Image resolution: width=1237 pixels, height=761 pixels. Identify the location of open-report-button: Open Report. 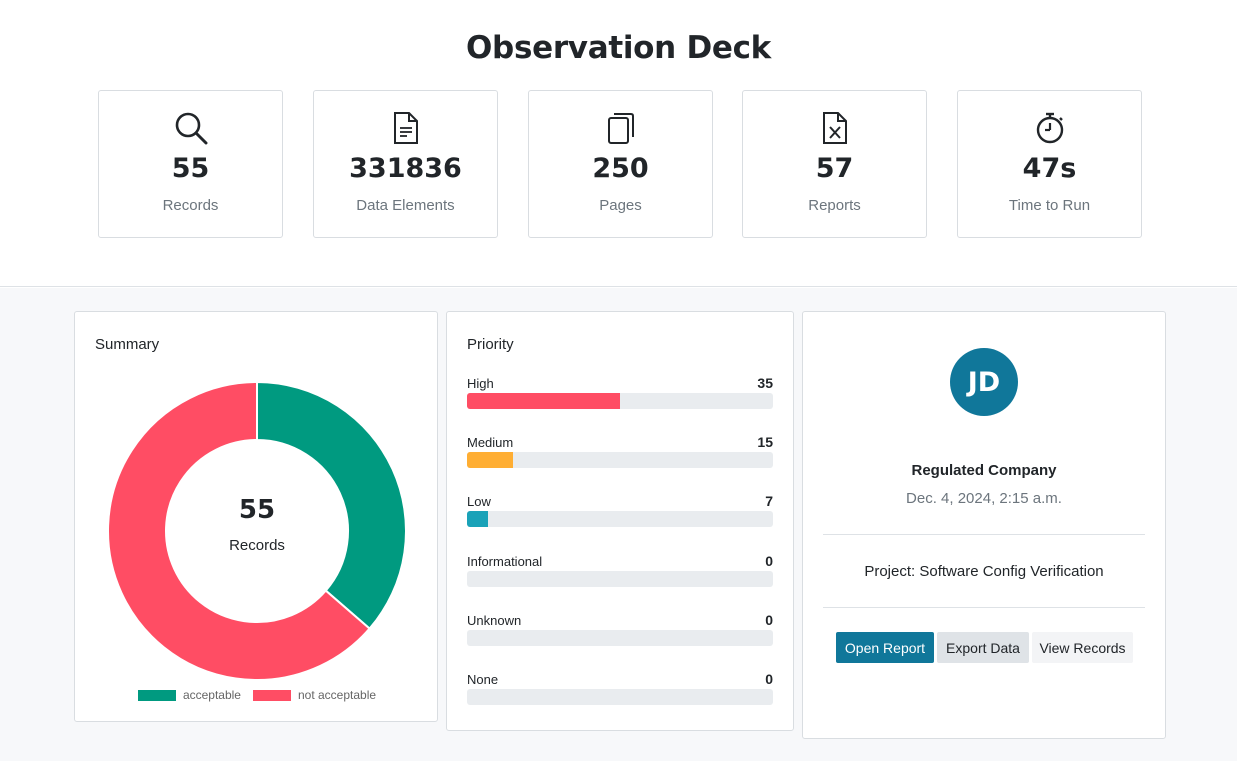
(885, 647).